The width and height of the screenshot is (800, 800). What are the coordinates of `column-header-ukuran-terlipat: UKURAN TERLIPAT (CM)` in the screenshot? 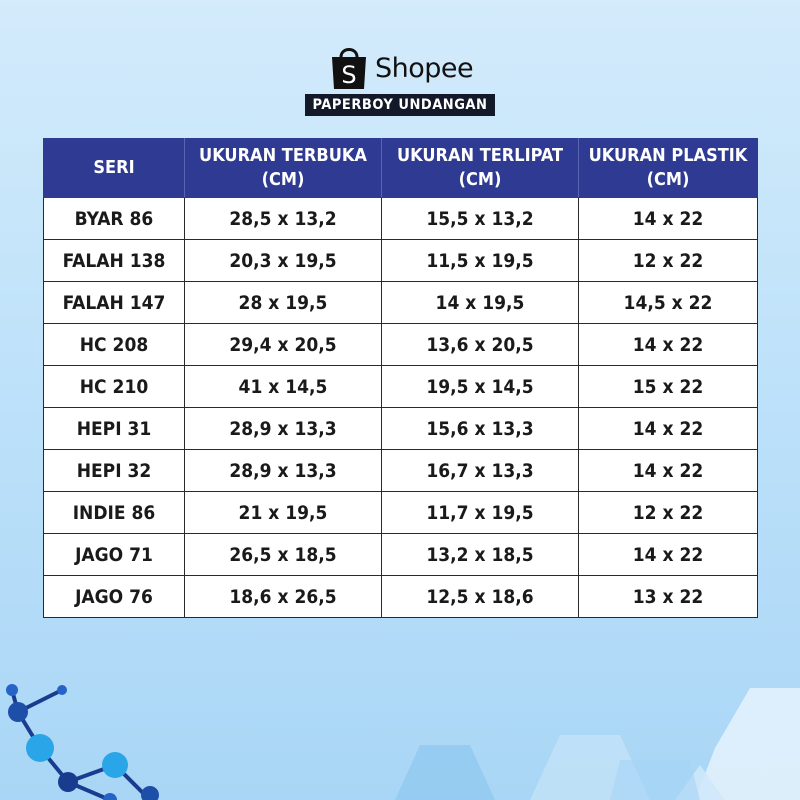 It's located at (480, 168).